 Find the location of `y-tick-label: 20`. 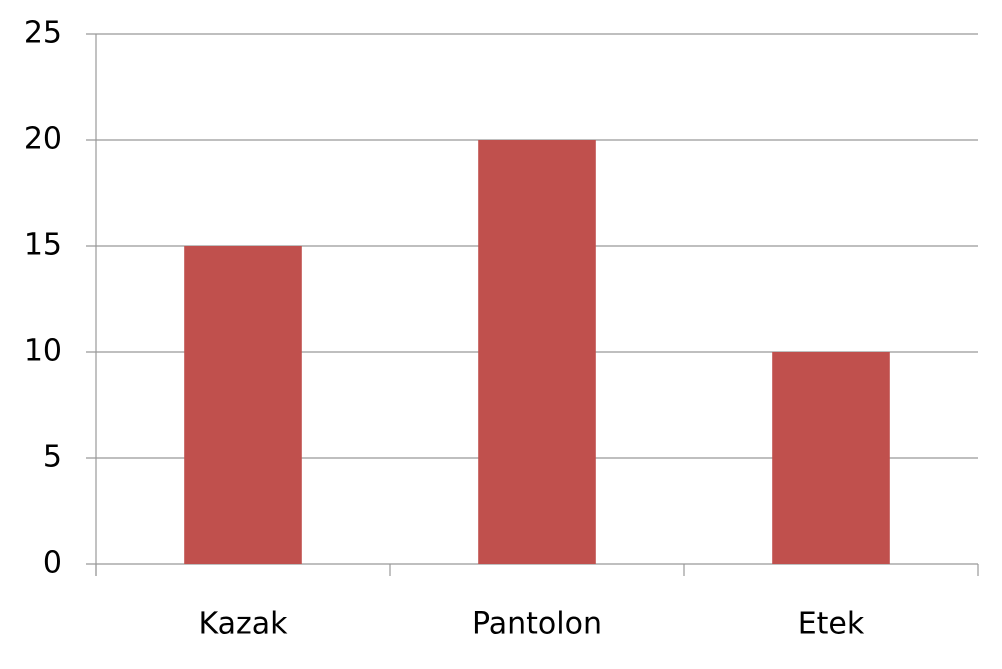

y-tick-label: 20 is located at coordinates (43, 139).